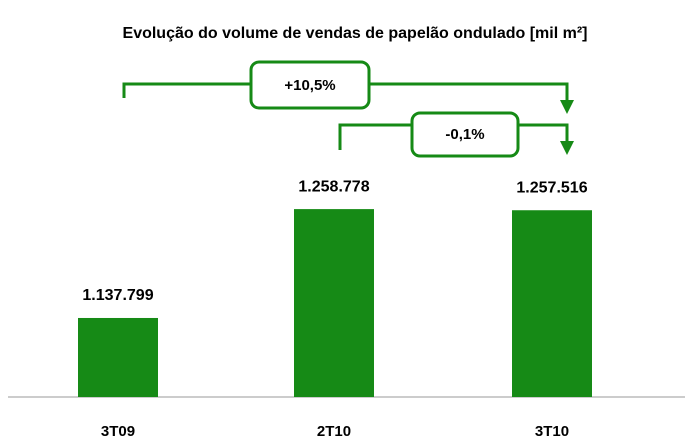 The width and height of the screenshot is (690, 446). I want to click on value-label: 1.257.516, so click(551, 187).